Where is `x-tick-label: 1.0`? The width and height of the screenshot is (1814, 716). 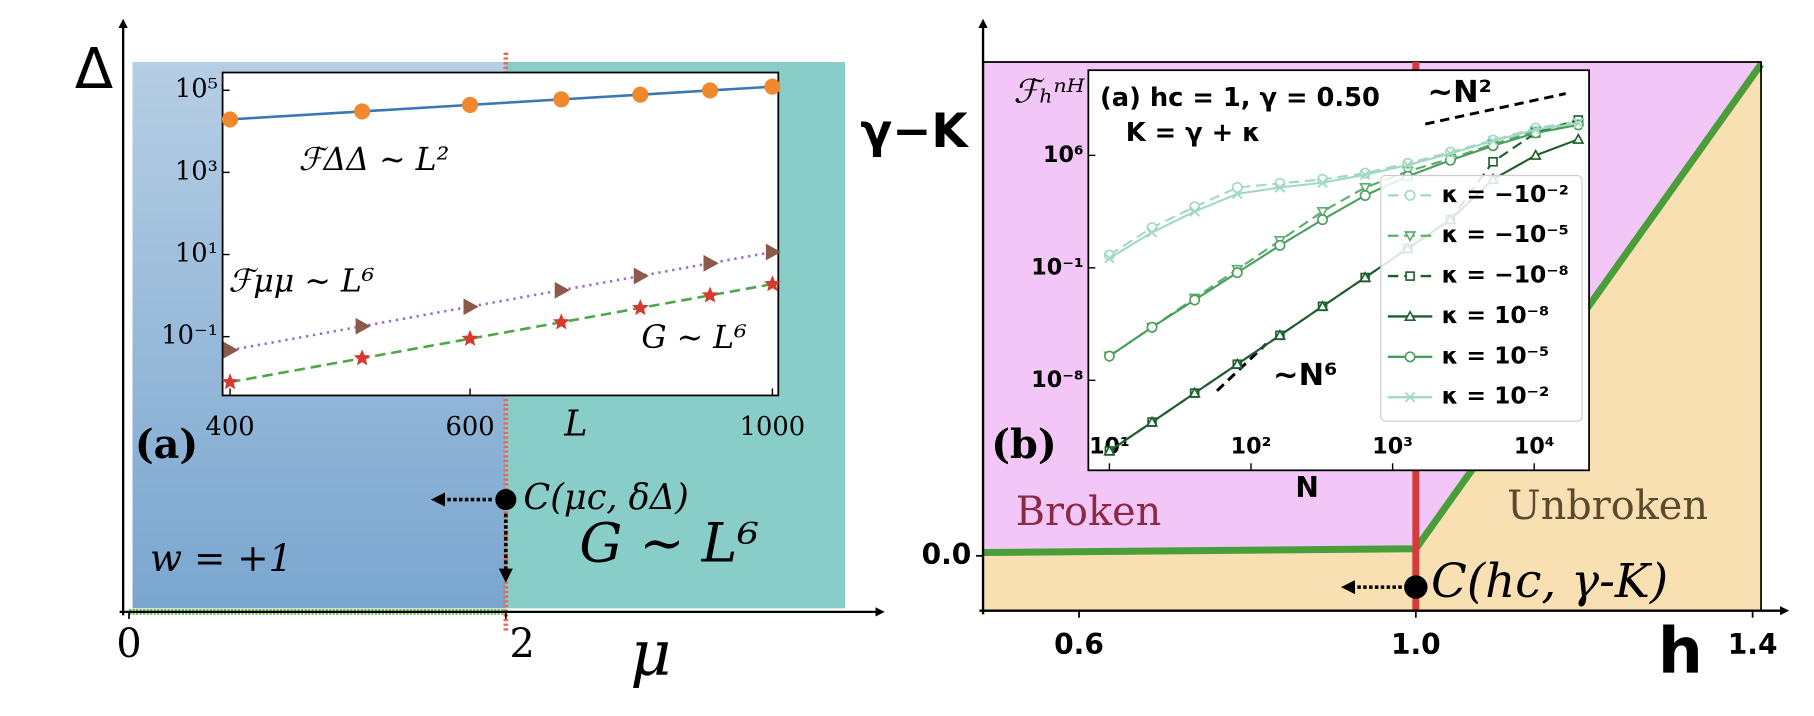
x-tick-label: 1.0 is located at coordinates (1416, 644).